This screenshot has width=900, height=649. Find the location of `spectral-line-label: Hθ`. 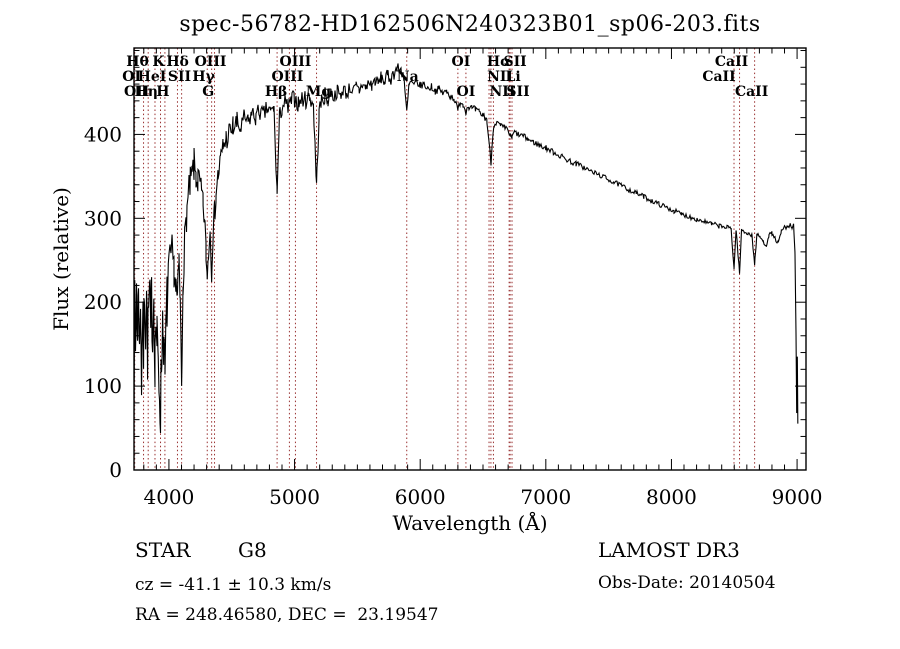

spectral-line-label: Hθ is located at coordinates (137, 62).